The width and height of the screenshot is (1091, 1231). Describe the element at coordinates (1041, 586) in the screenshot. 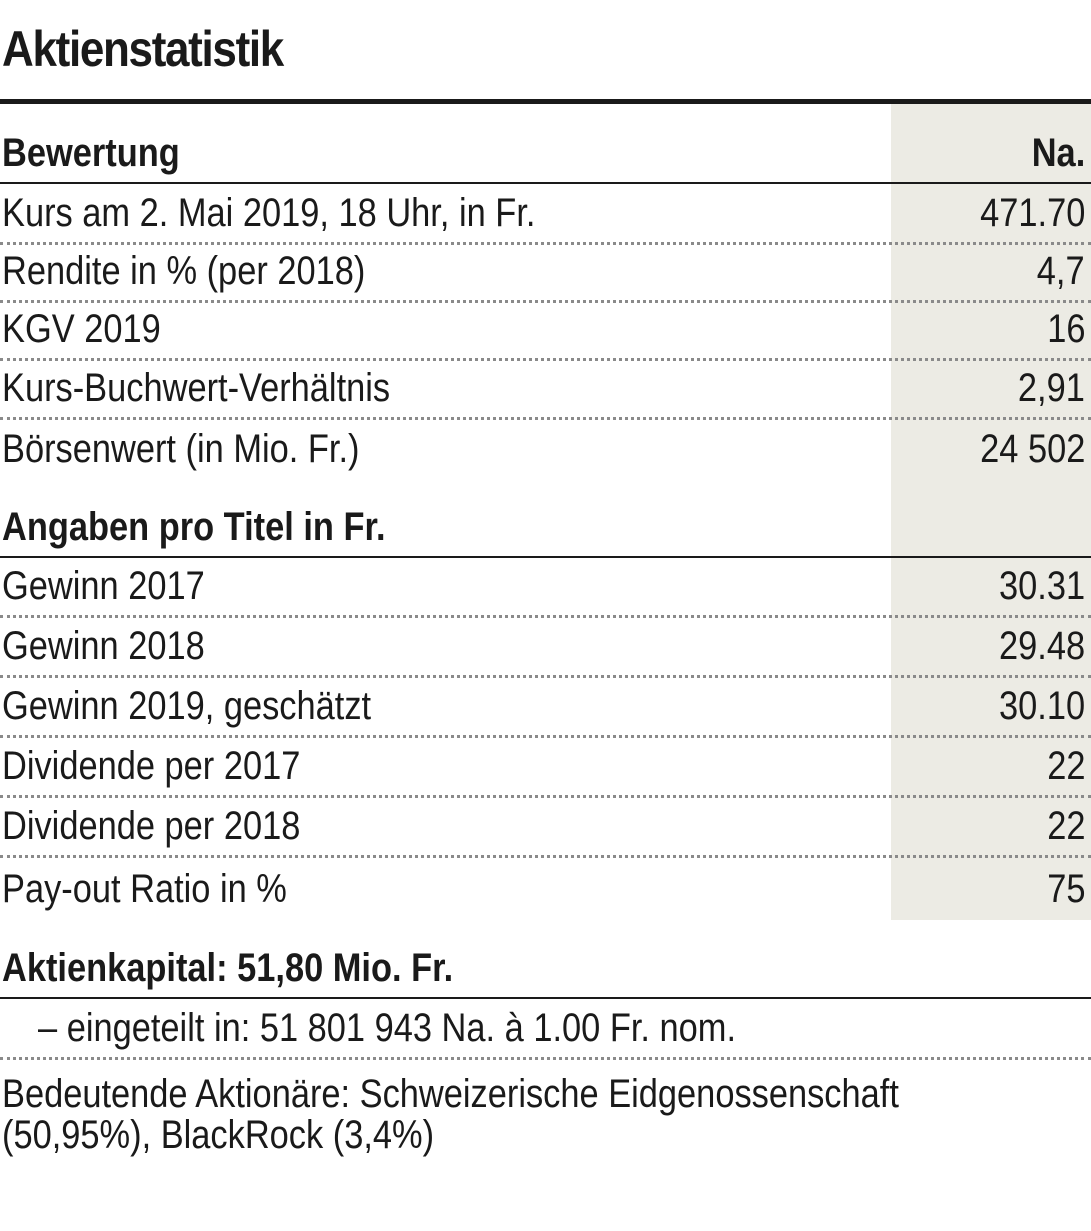

I see `row-value: 30.31` at that location.